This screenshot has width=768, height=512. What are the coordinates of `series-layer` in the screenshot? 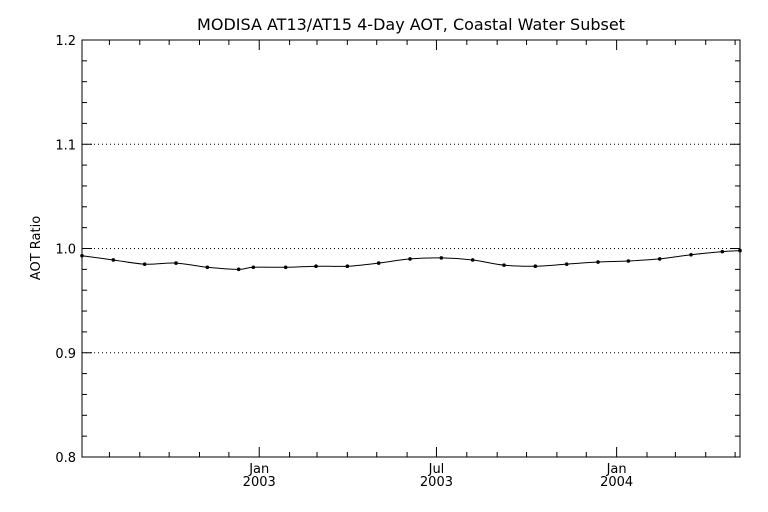 It's located at (411, 260).